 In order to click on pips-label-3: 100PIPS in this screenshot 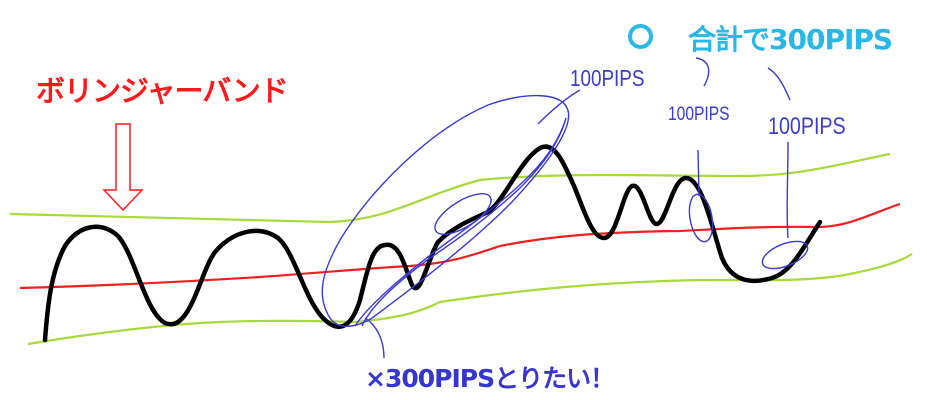, I will do `click(807, 126)`.